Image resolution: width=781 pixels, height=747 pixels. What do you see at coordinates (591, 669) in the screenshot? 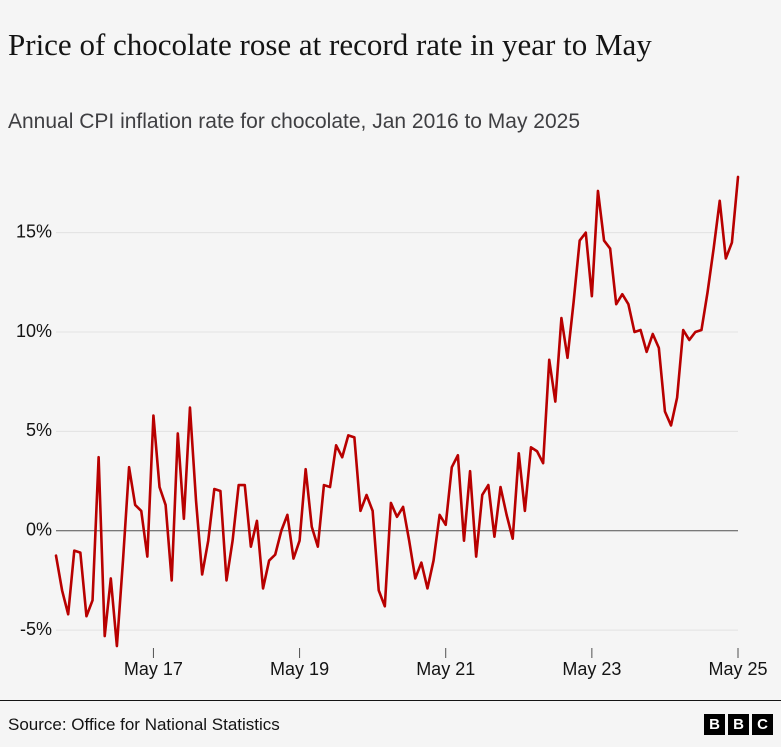
I see `x-tick-label: May 23` at bounding box center [591, 669].